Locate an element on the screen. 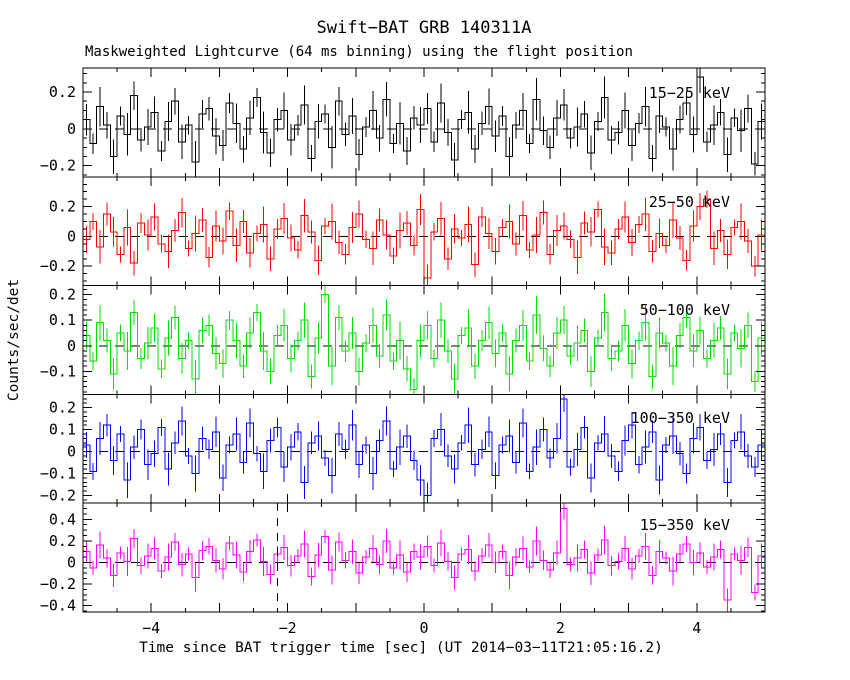  panel-4-series is located at coordinates (424, 554).